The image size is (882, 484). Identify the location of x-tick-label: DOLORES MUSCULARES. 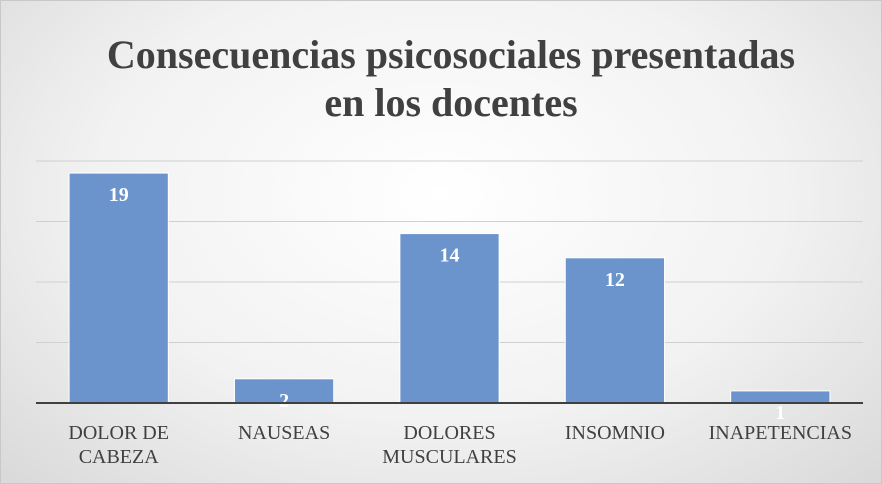
(449, 445).